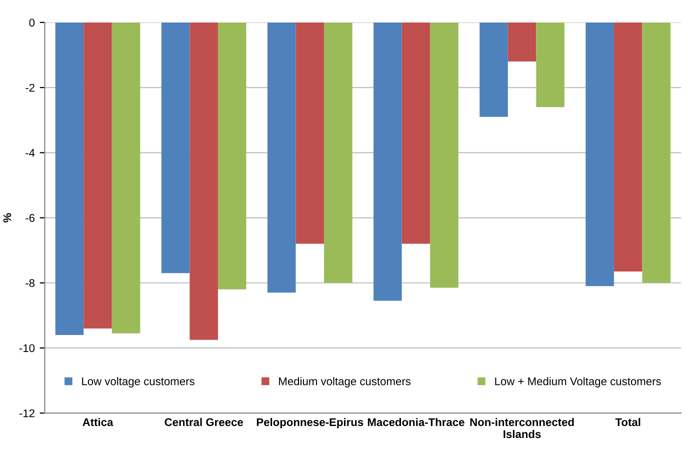 The width and height of the screenshot is (688, 449). Describe the element at coordinates (32, 22) in the screenshot. I see `y-tick-label: 0` at that location.